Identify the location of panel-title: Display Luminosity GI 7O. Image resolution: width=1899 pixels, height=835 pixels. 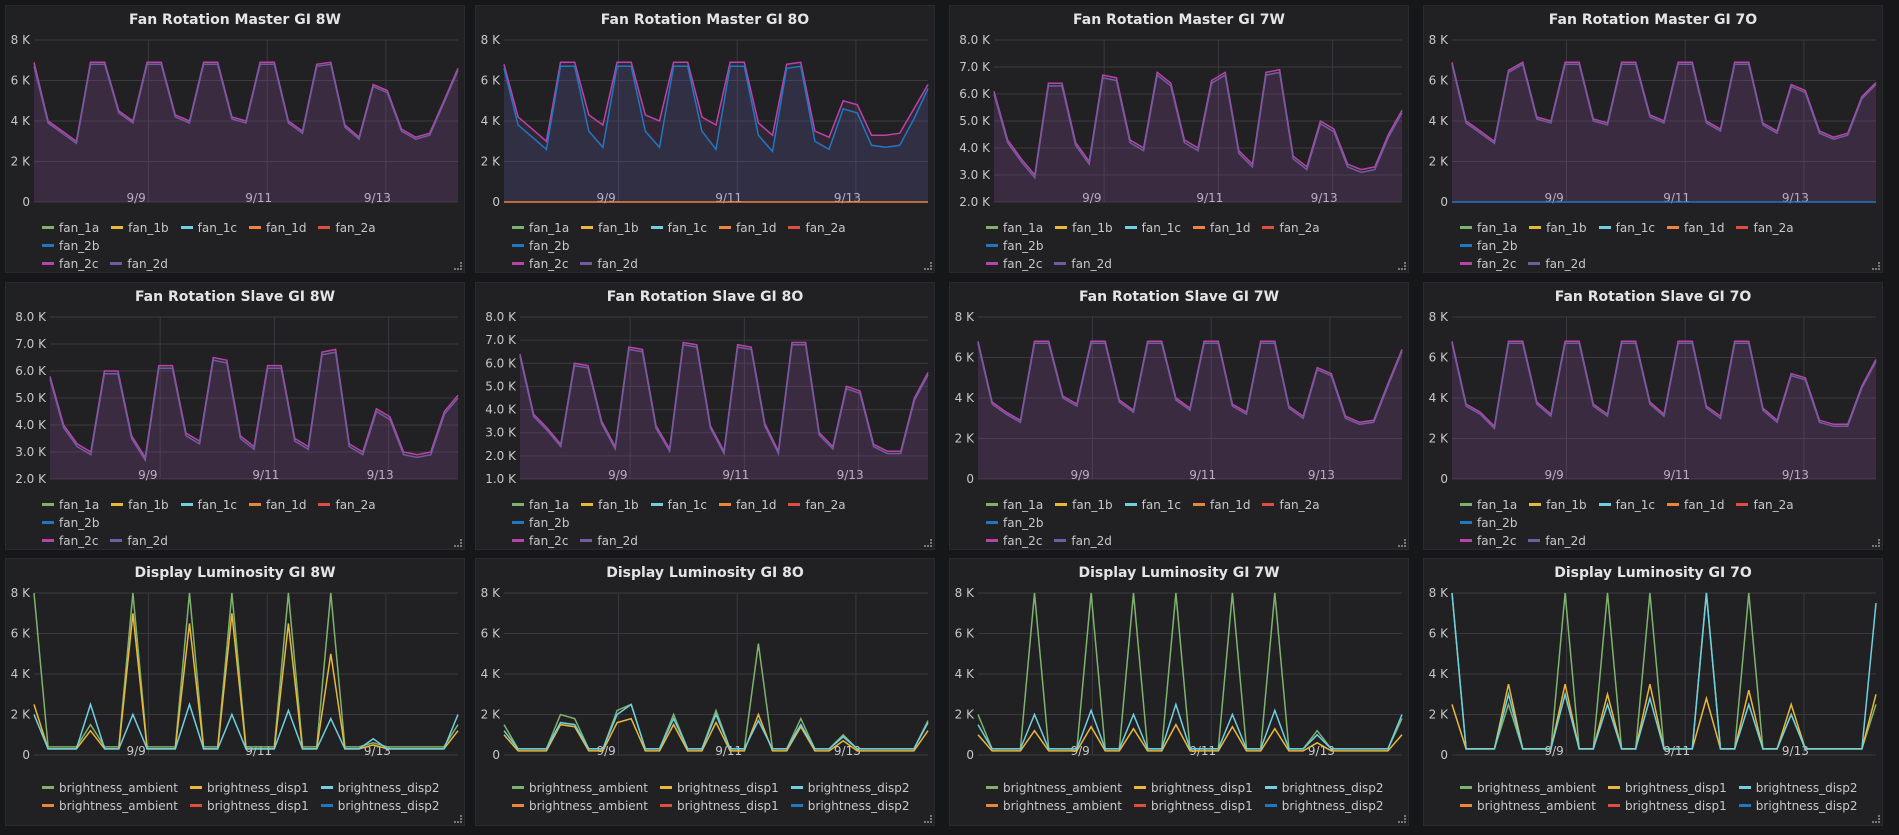
(1653, 573).